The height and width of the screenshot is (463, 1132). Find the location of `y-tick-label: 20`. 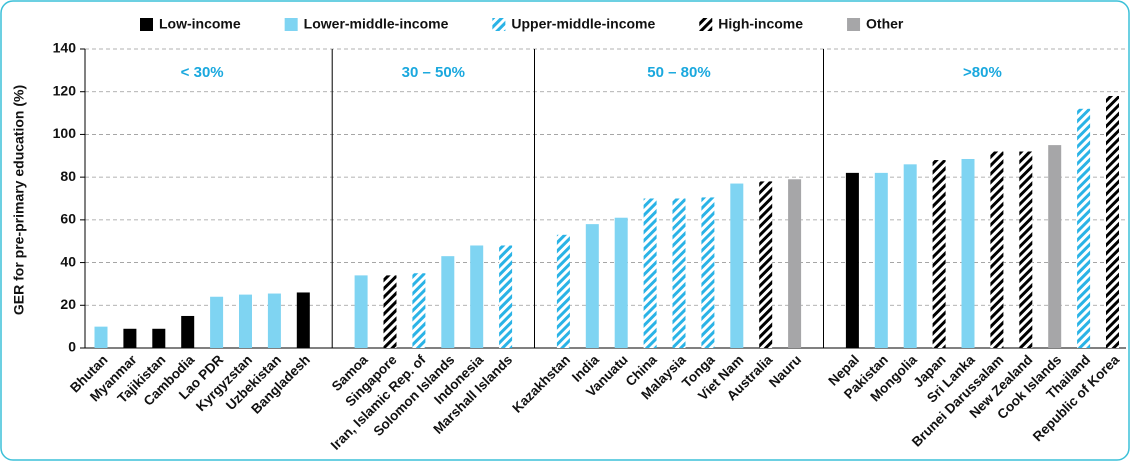

y-tick-label: 20 is located at coordinates (68, 304).